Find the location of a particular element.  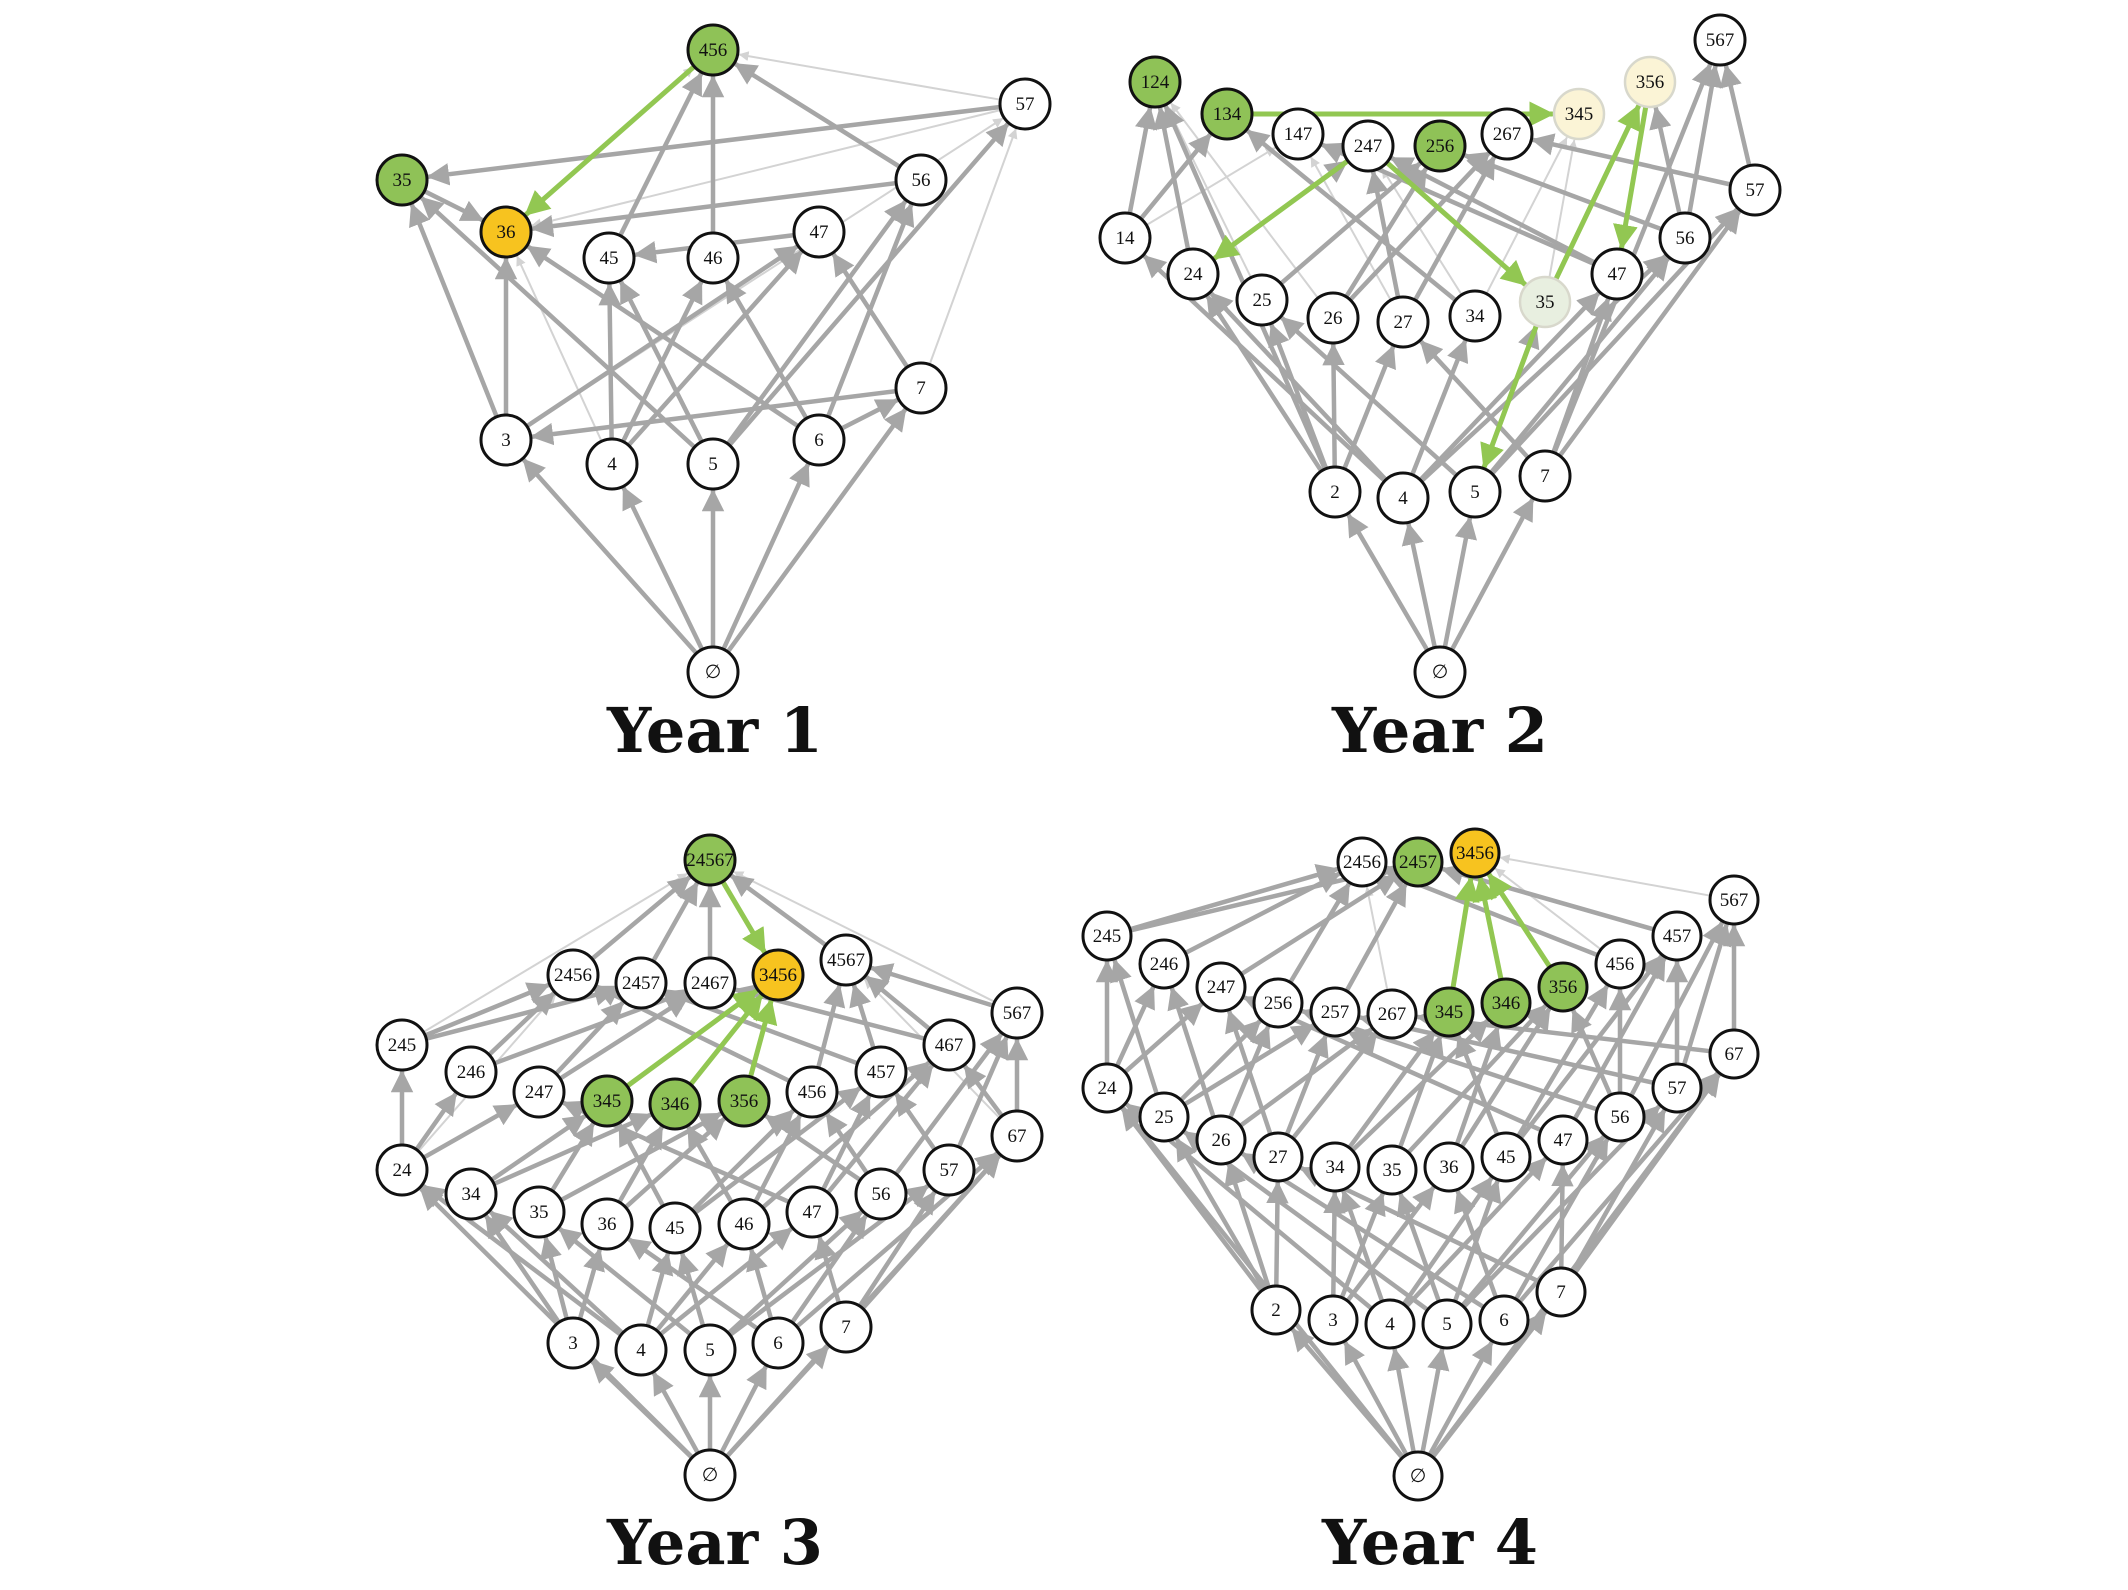

node-5: 5 is located at coordinates (713, 464).